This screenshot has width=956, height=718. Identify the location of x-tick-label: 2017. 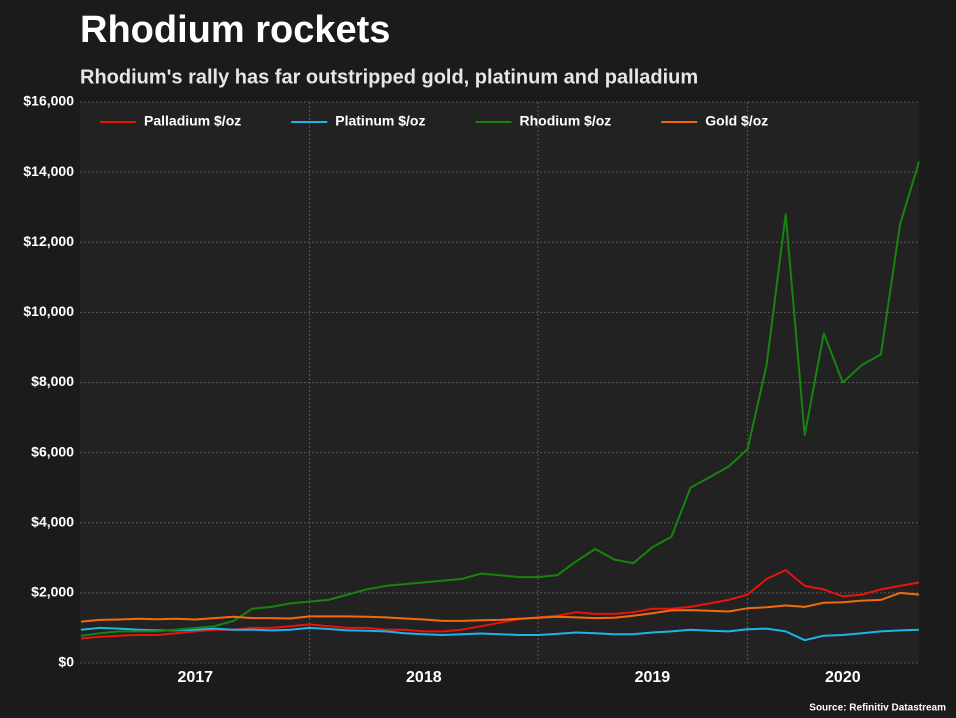
(195, 677).